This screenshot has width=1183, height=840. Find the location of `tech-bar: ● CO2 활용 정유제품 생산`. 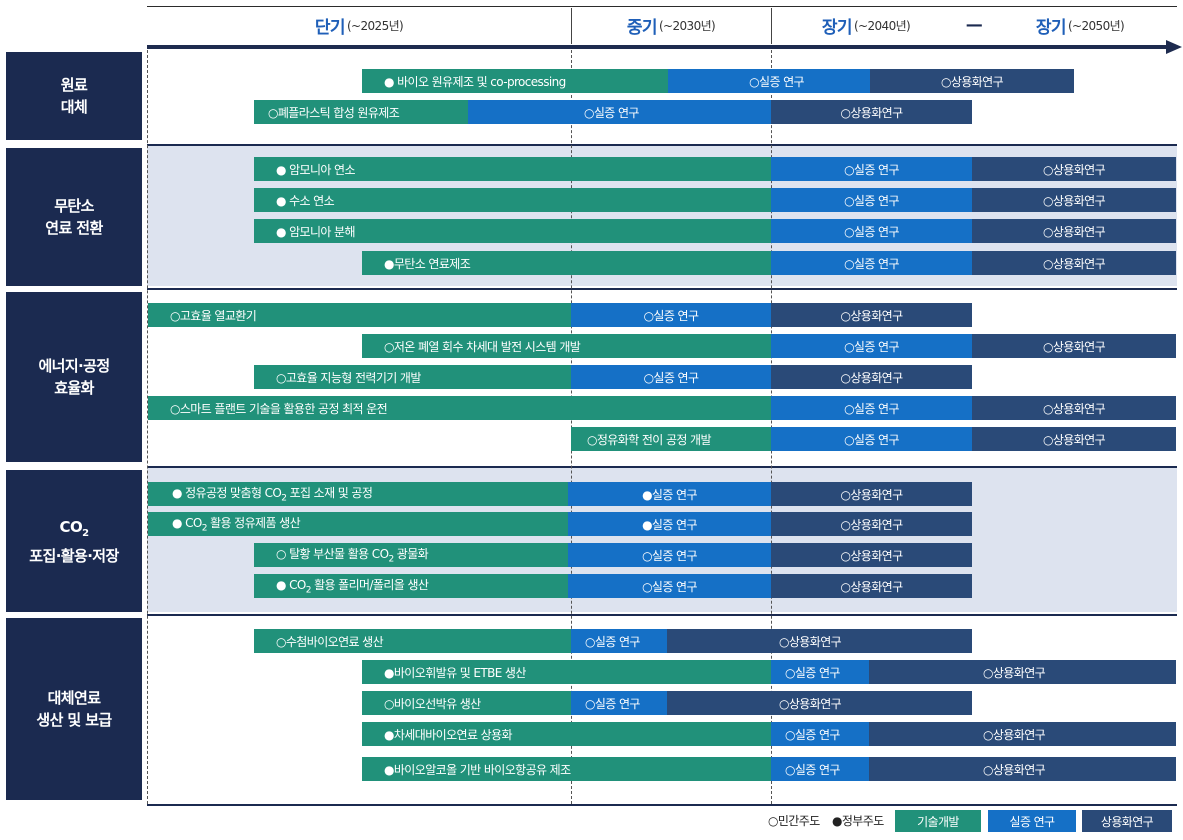

tech-bar: ● CO2 활용 정유제품 생산 is located at coordinates (358, 524).